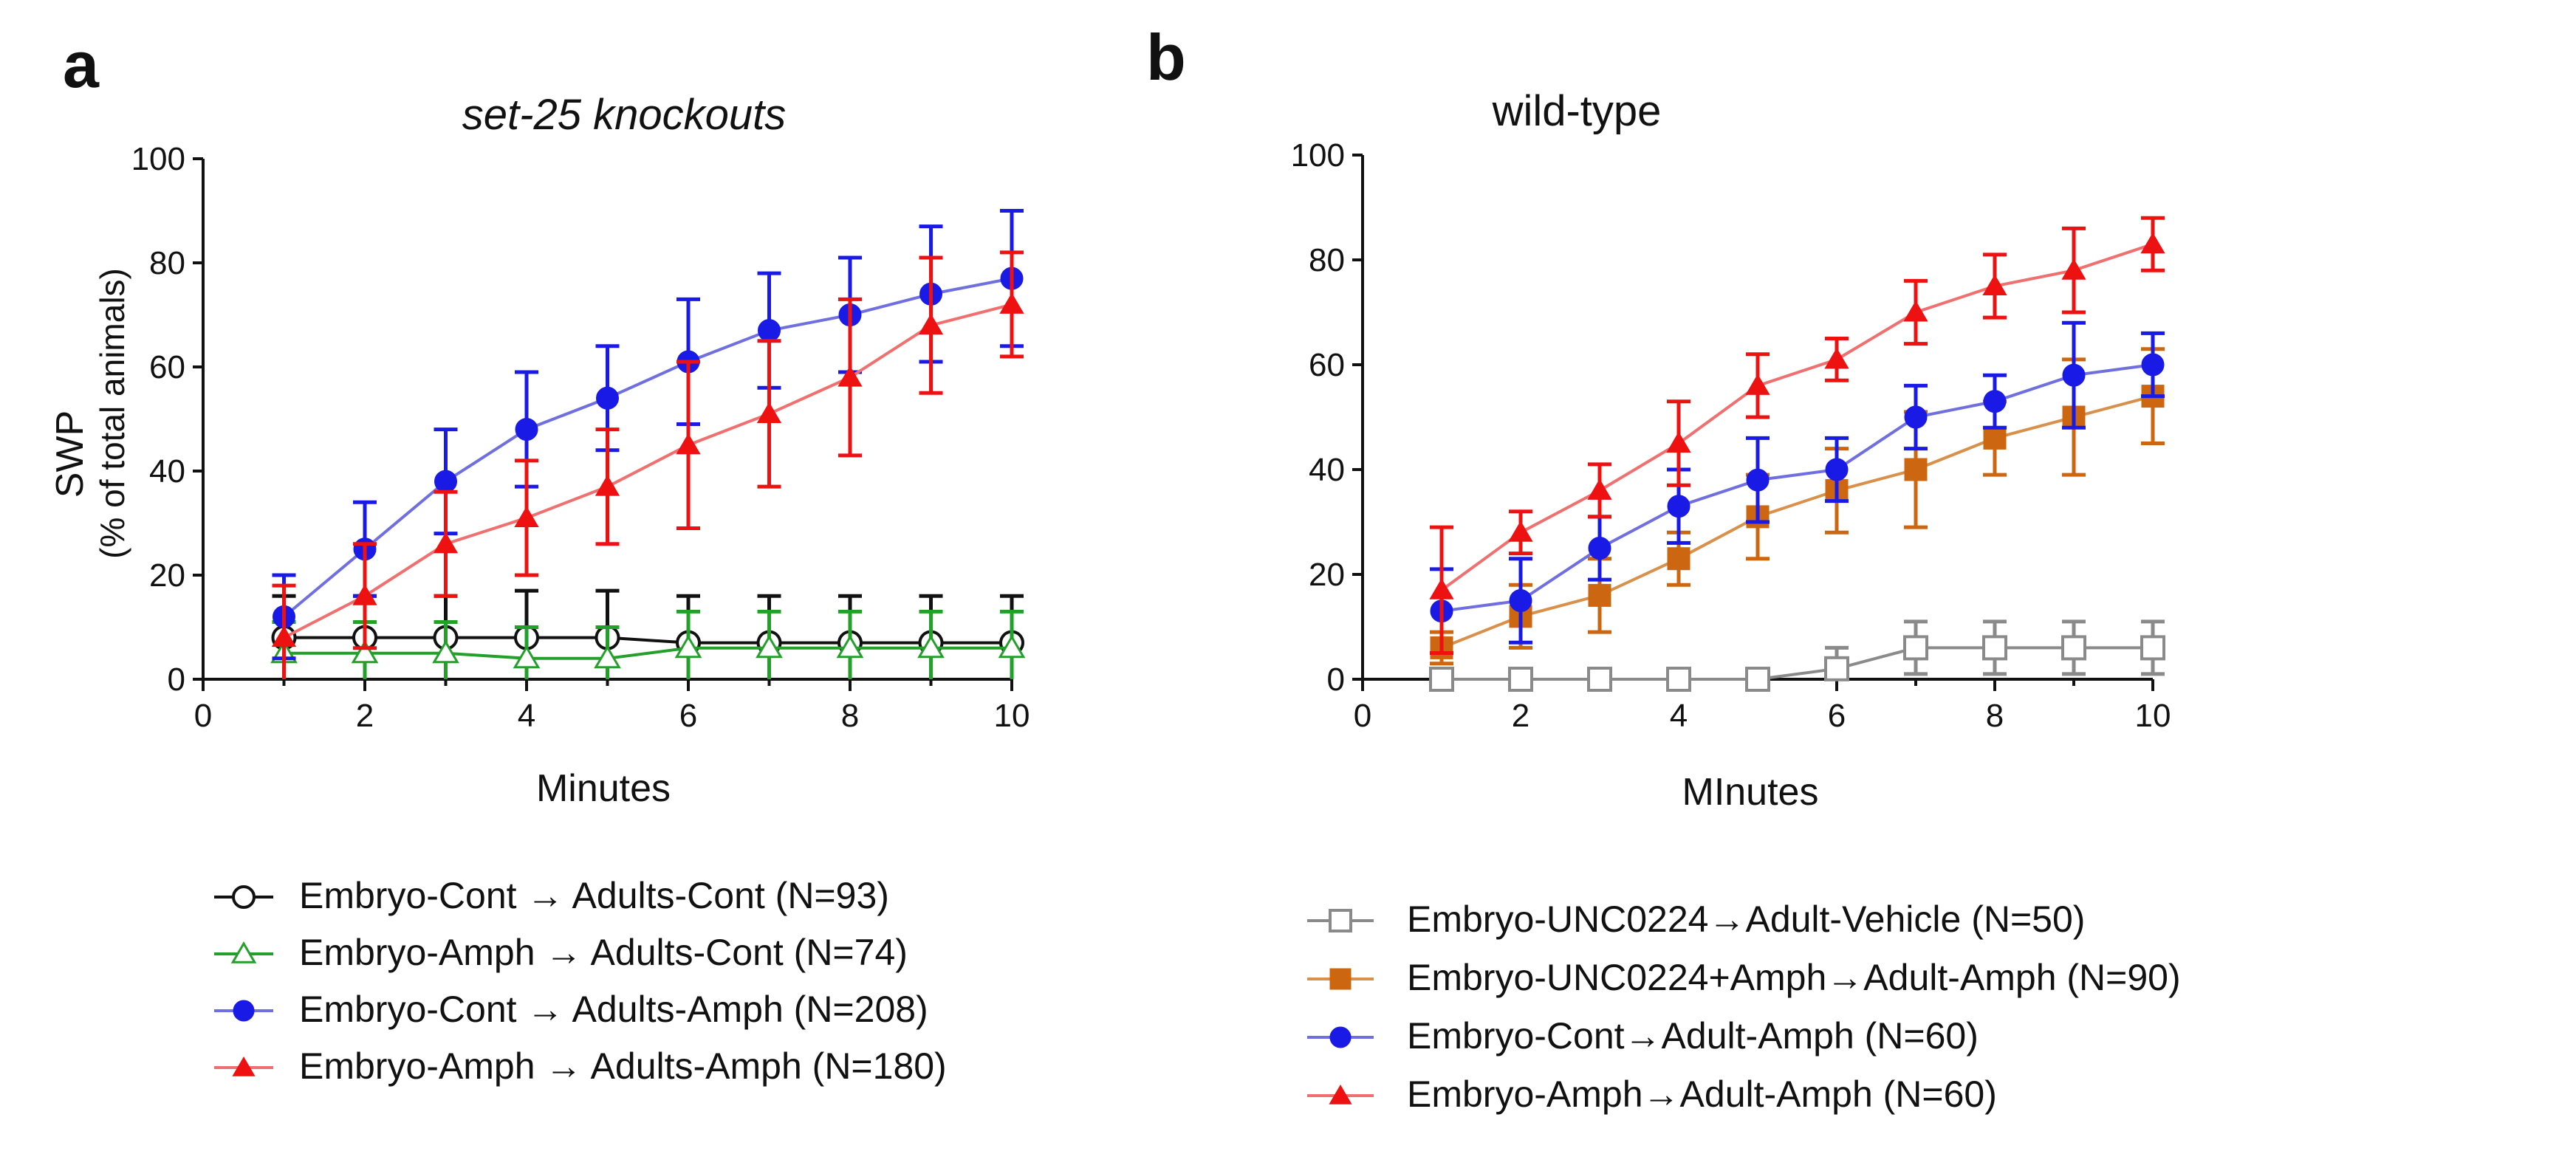 This screenshot has width=2576, height=1168. Describe the element at coordinates (1750, 792) in the screenshot. I see `panel-b-xlabel: MInutes` at that location.